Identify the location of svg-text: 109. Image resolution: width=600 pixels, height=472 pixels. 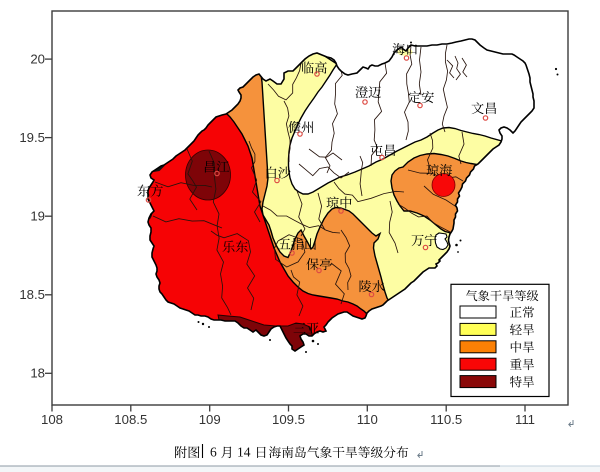
(210, 419).